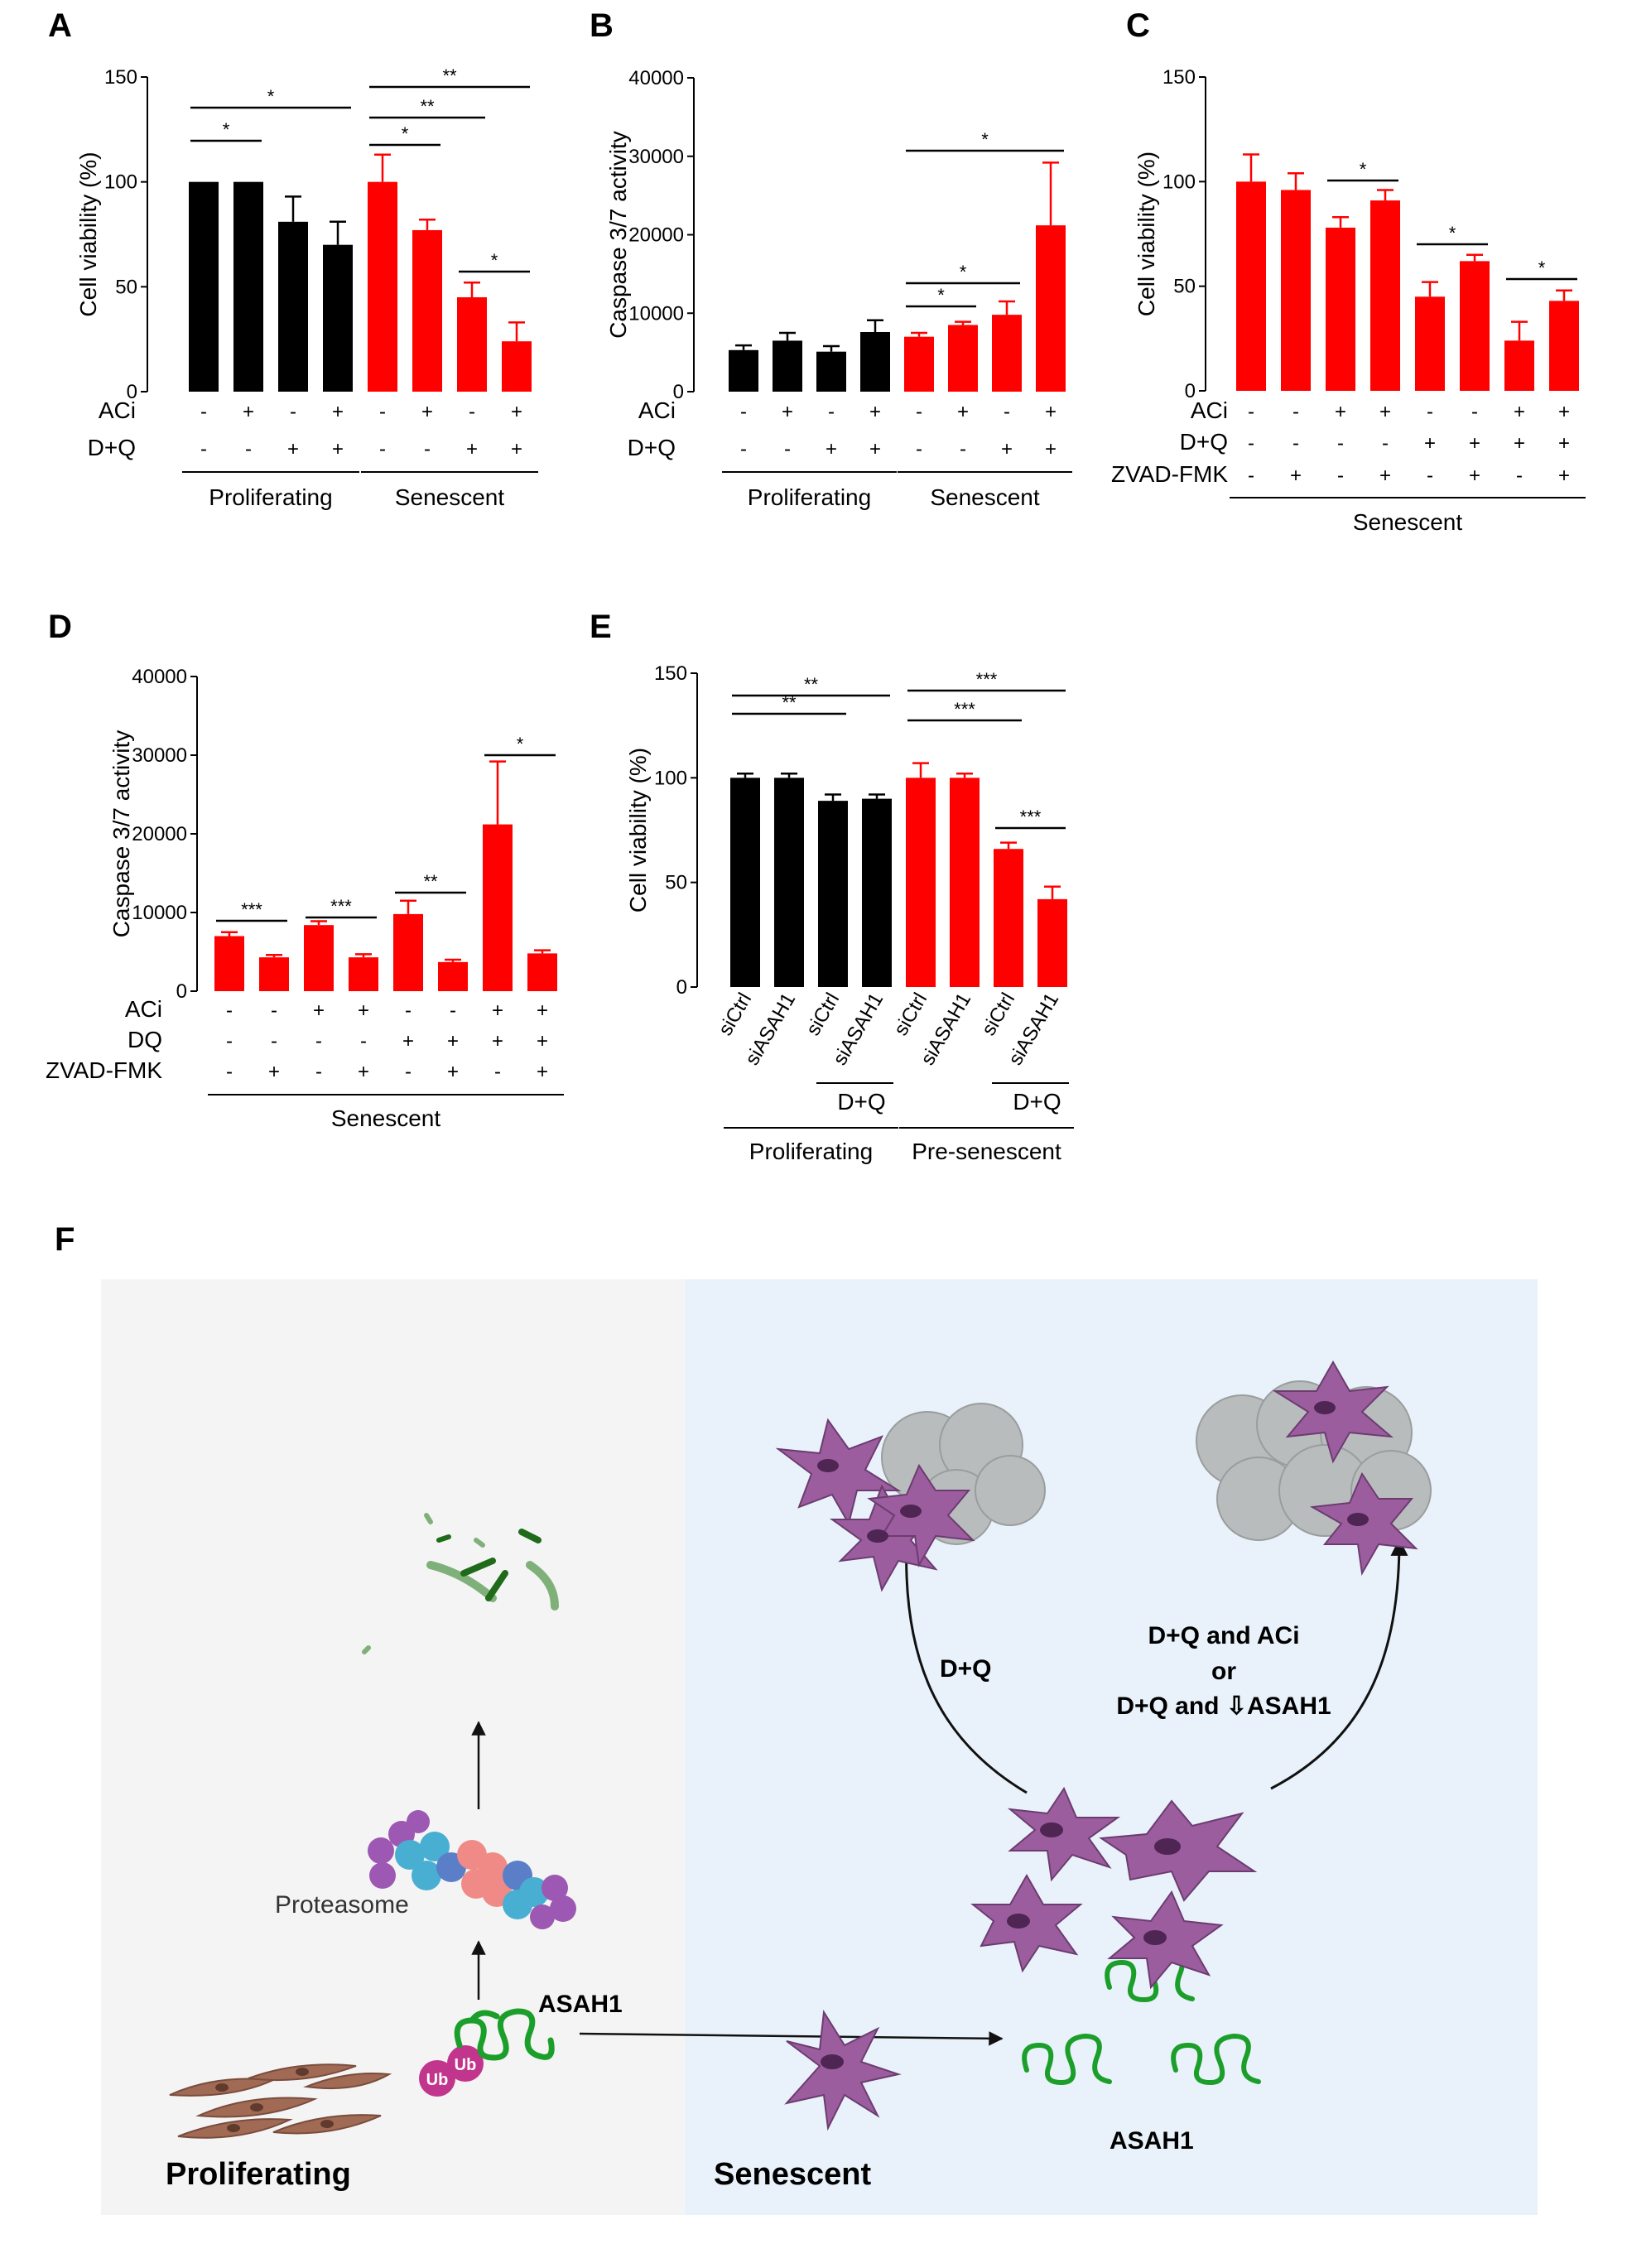 The height and width of the screenshot is (2268, 1627). I want to click on arrow-combo-label-2: or, so click(1223, 1671).